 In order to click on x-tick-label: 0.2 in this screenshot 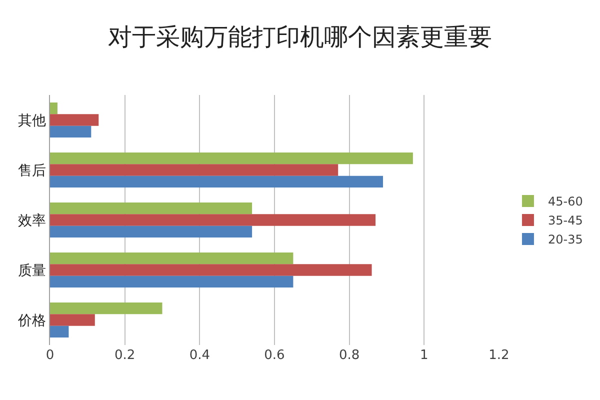, I will do `click(125, 355)`.